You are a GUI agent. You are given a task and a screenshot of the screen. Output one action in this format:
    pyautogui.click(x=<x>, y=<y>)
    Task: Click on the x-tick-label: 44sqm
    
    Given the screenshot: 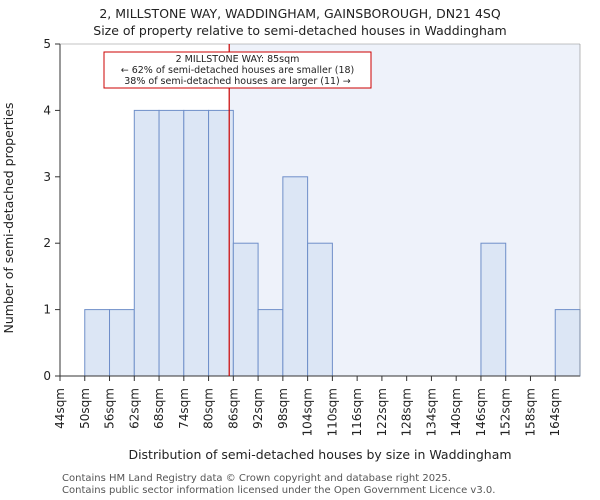 What is the action you would take?
    pyautogui.click(x=60, y=408)
    